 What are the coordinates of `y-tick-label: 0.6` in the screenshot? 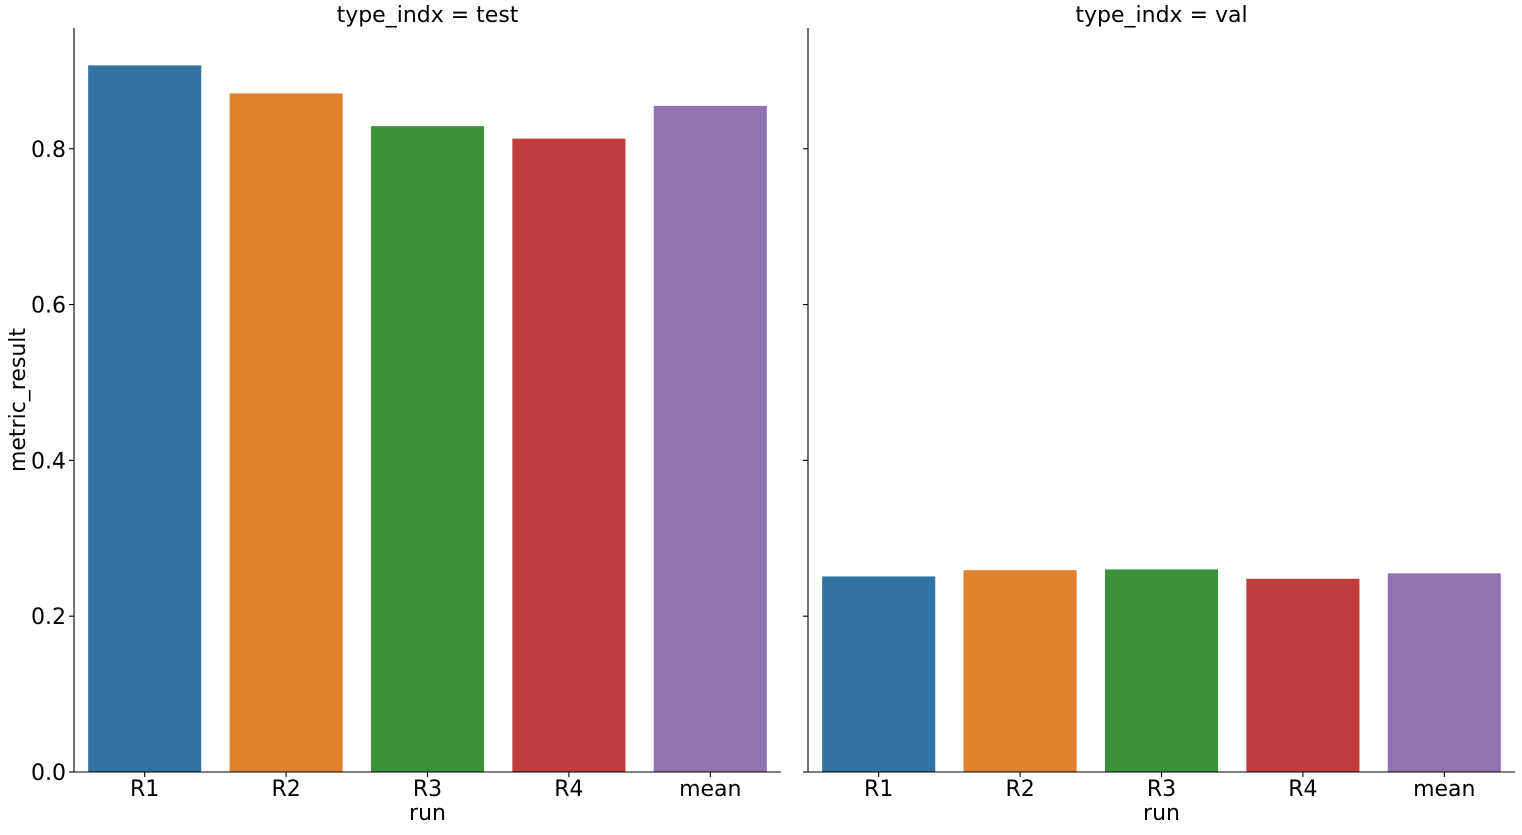 It's located at (48, 306).